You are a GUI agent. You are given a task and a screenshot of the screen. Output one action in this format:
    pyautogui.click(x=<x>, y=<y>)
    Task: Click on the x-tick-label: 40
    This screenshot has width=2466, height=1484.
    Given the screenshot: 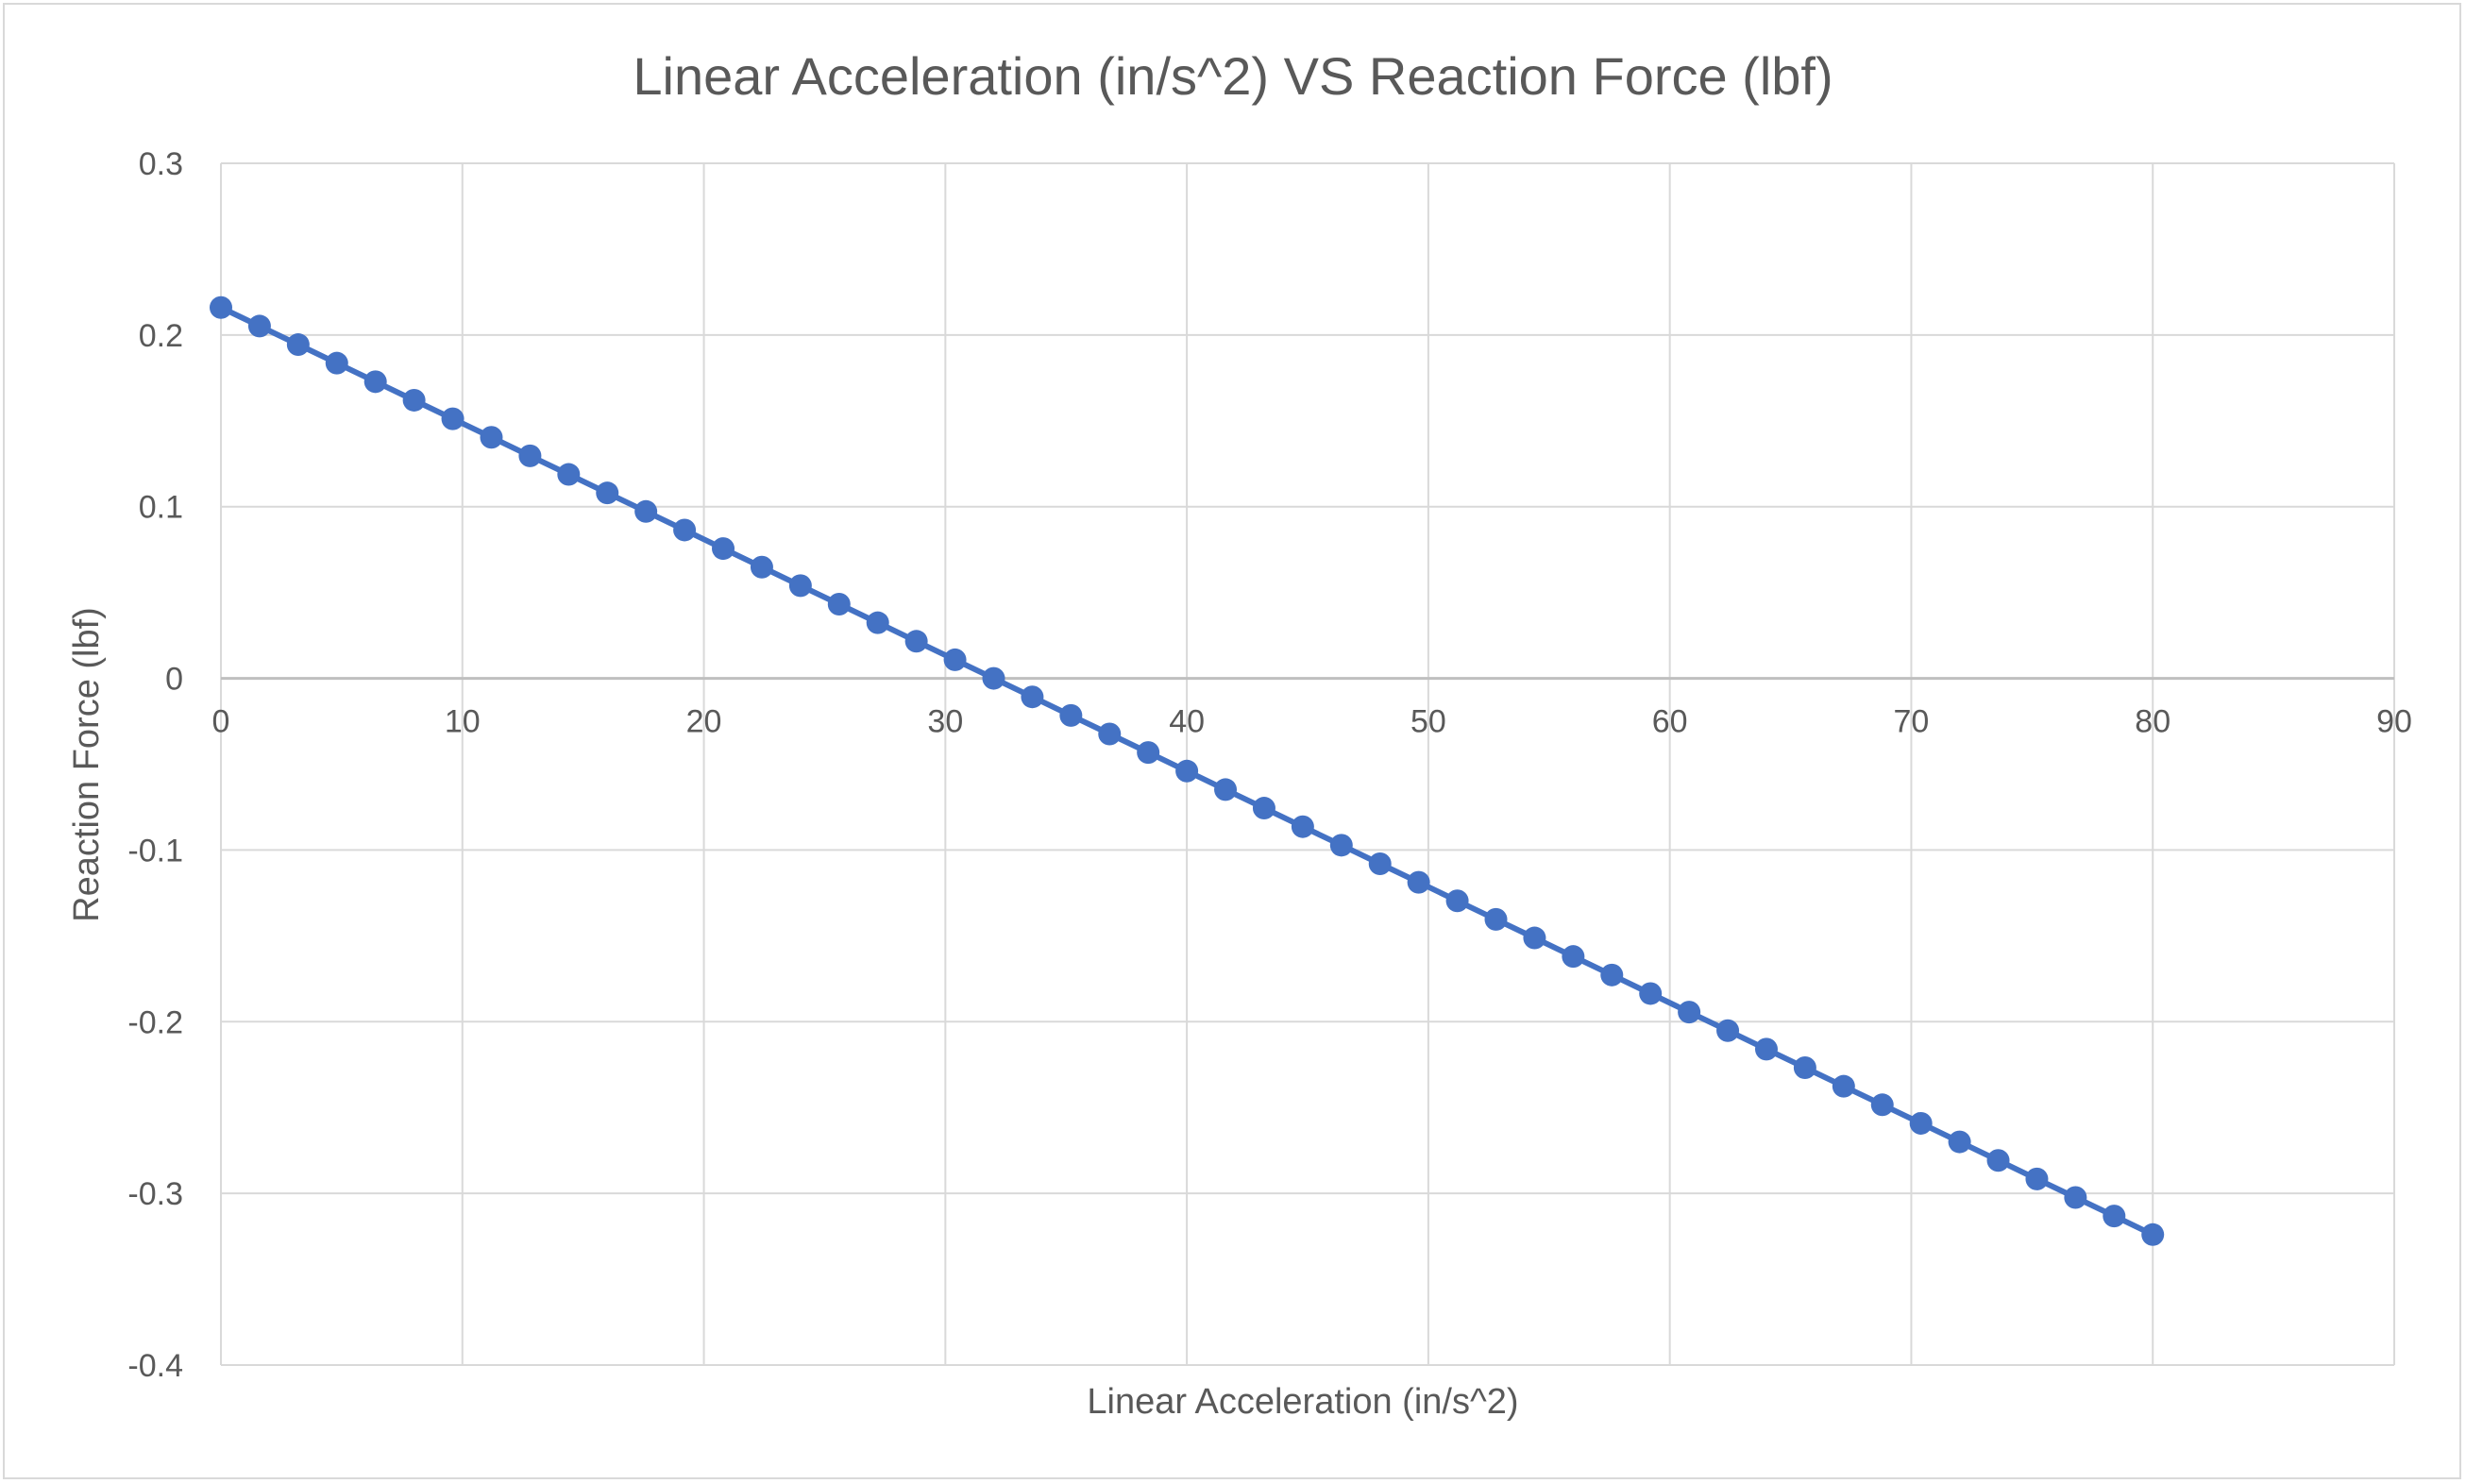 What is the action you would take?
    pyautogui.click(x=1187, y=722)
    